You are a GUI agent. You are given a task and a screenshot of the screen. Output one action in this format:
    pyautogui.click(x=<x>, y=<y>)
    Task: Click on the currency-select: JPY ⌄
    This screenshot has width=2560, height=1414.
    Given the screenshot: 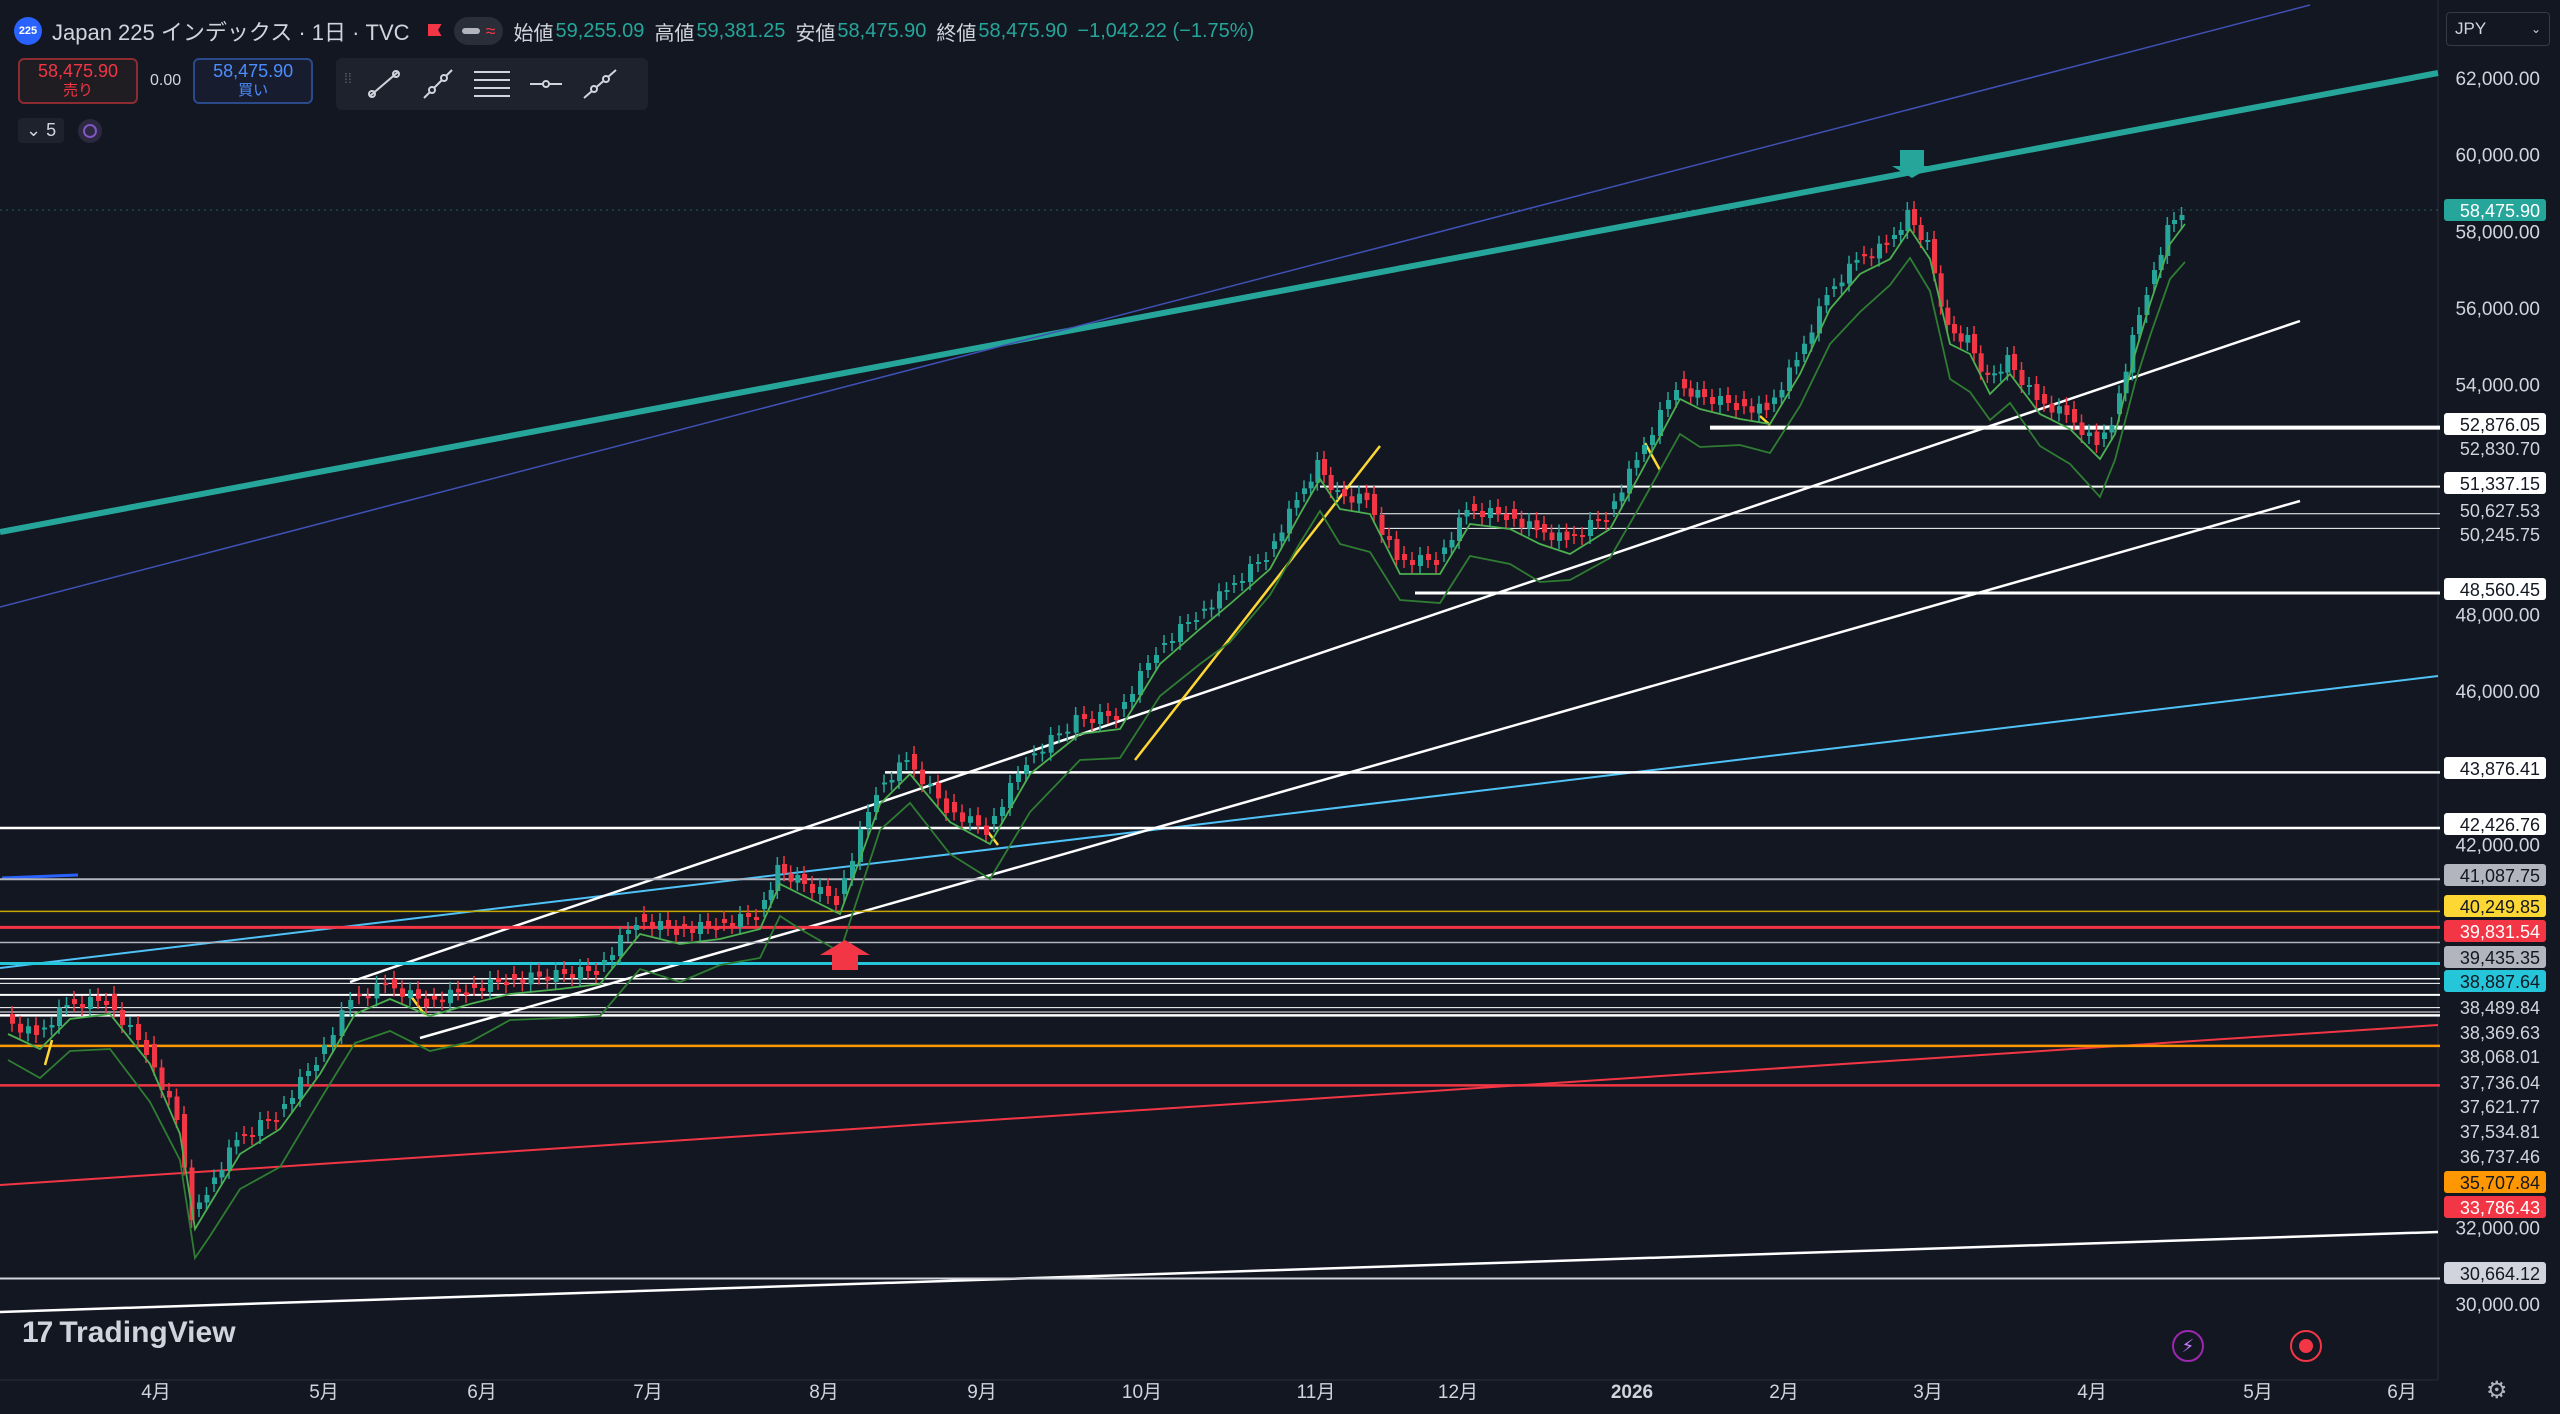 What is the action you would take?
    pyautogui.click(x=2498, y=29)
    